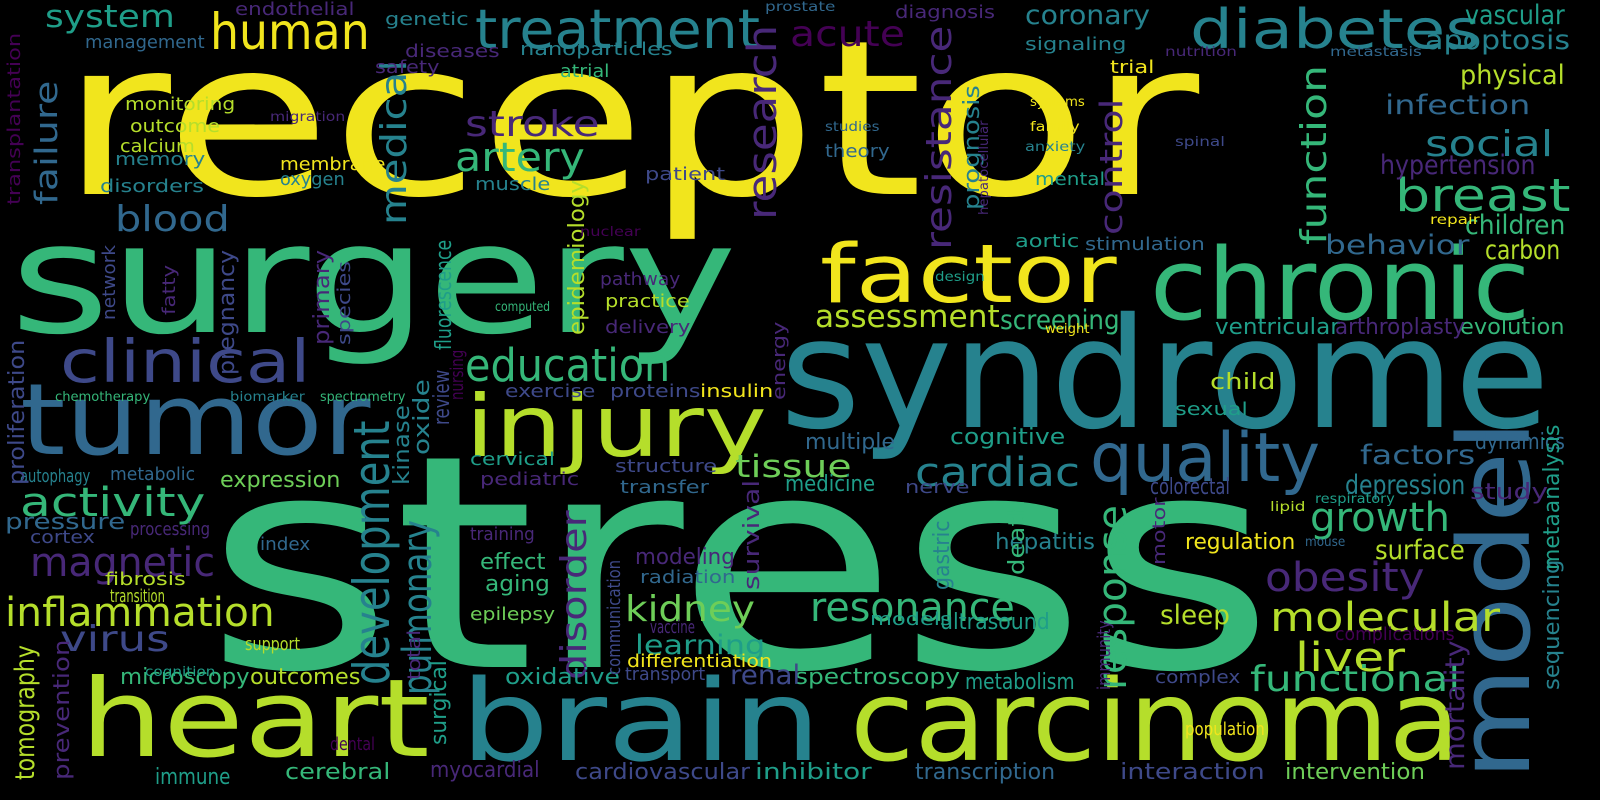 The width and height of the screenshot is (1600, 800). What do you see at coordinates (1104, 655) in the screenshot?
I see `word-immunity: immunity` at bounding box center [1104, 655].